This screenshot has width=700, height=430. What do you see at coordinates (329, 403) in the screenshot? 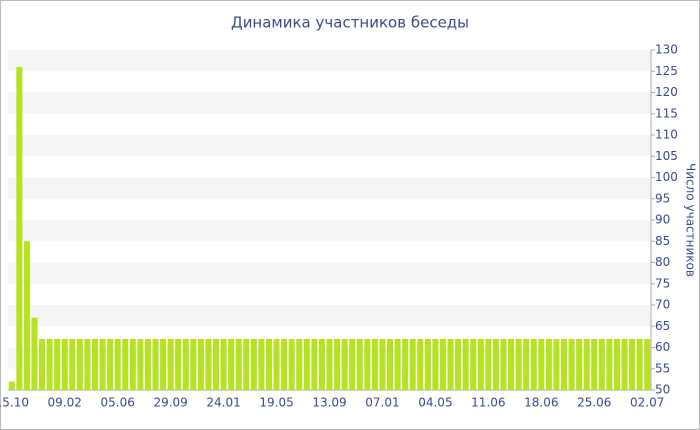
I see `x-tick-label: 13.09` at bounding box center [329, 403].